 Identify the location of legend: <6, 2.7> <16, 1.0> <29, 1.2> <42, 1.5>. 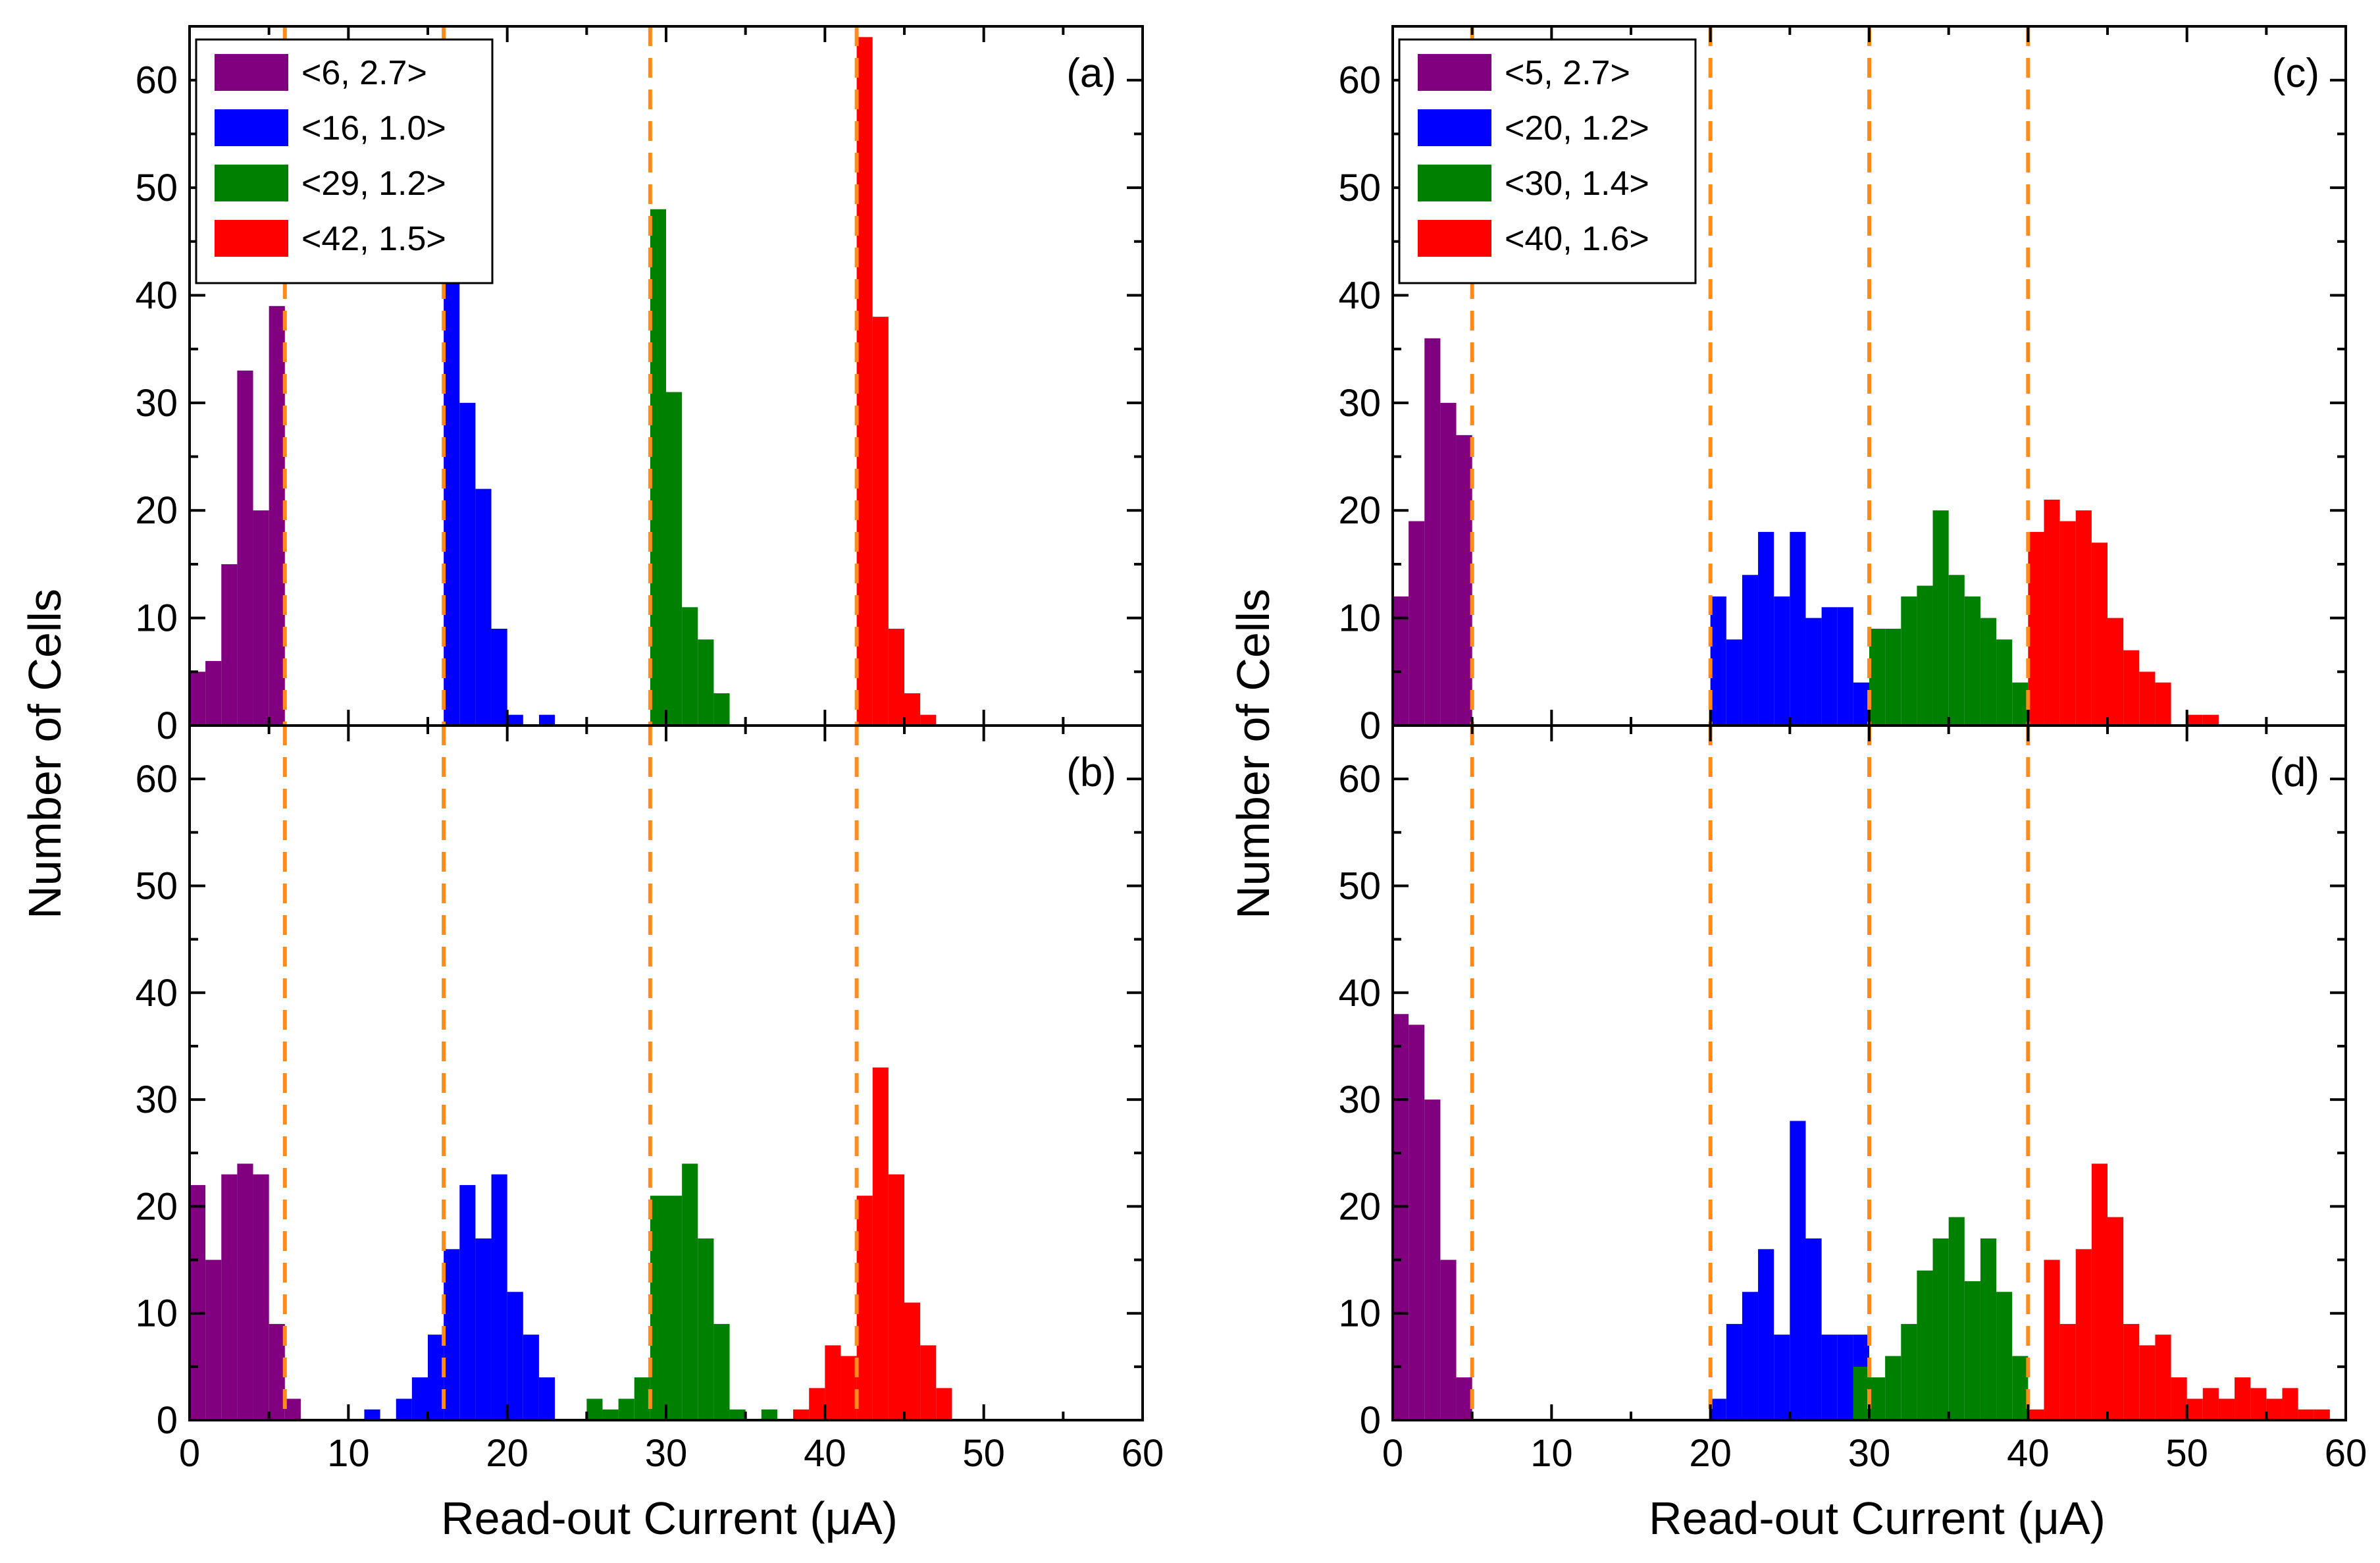
(344, 161).